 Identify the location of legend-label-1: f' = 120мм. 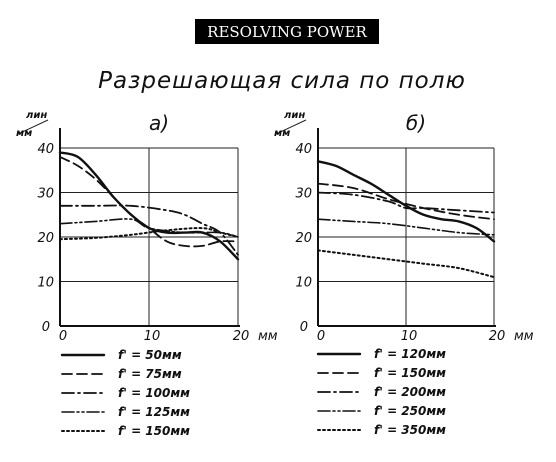
(410, 354).